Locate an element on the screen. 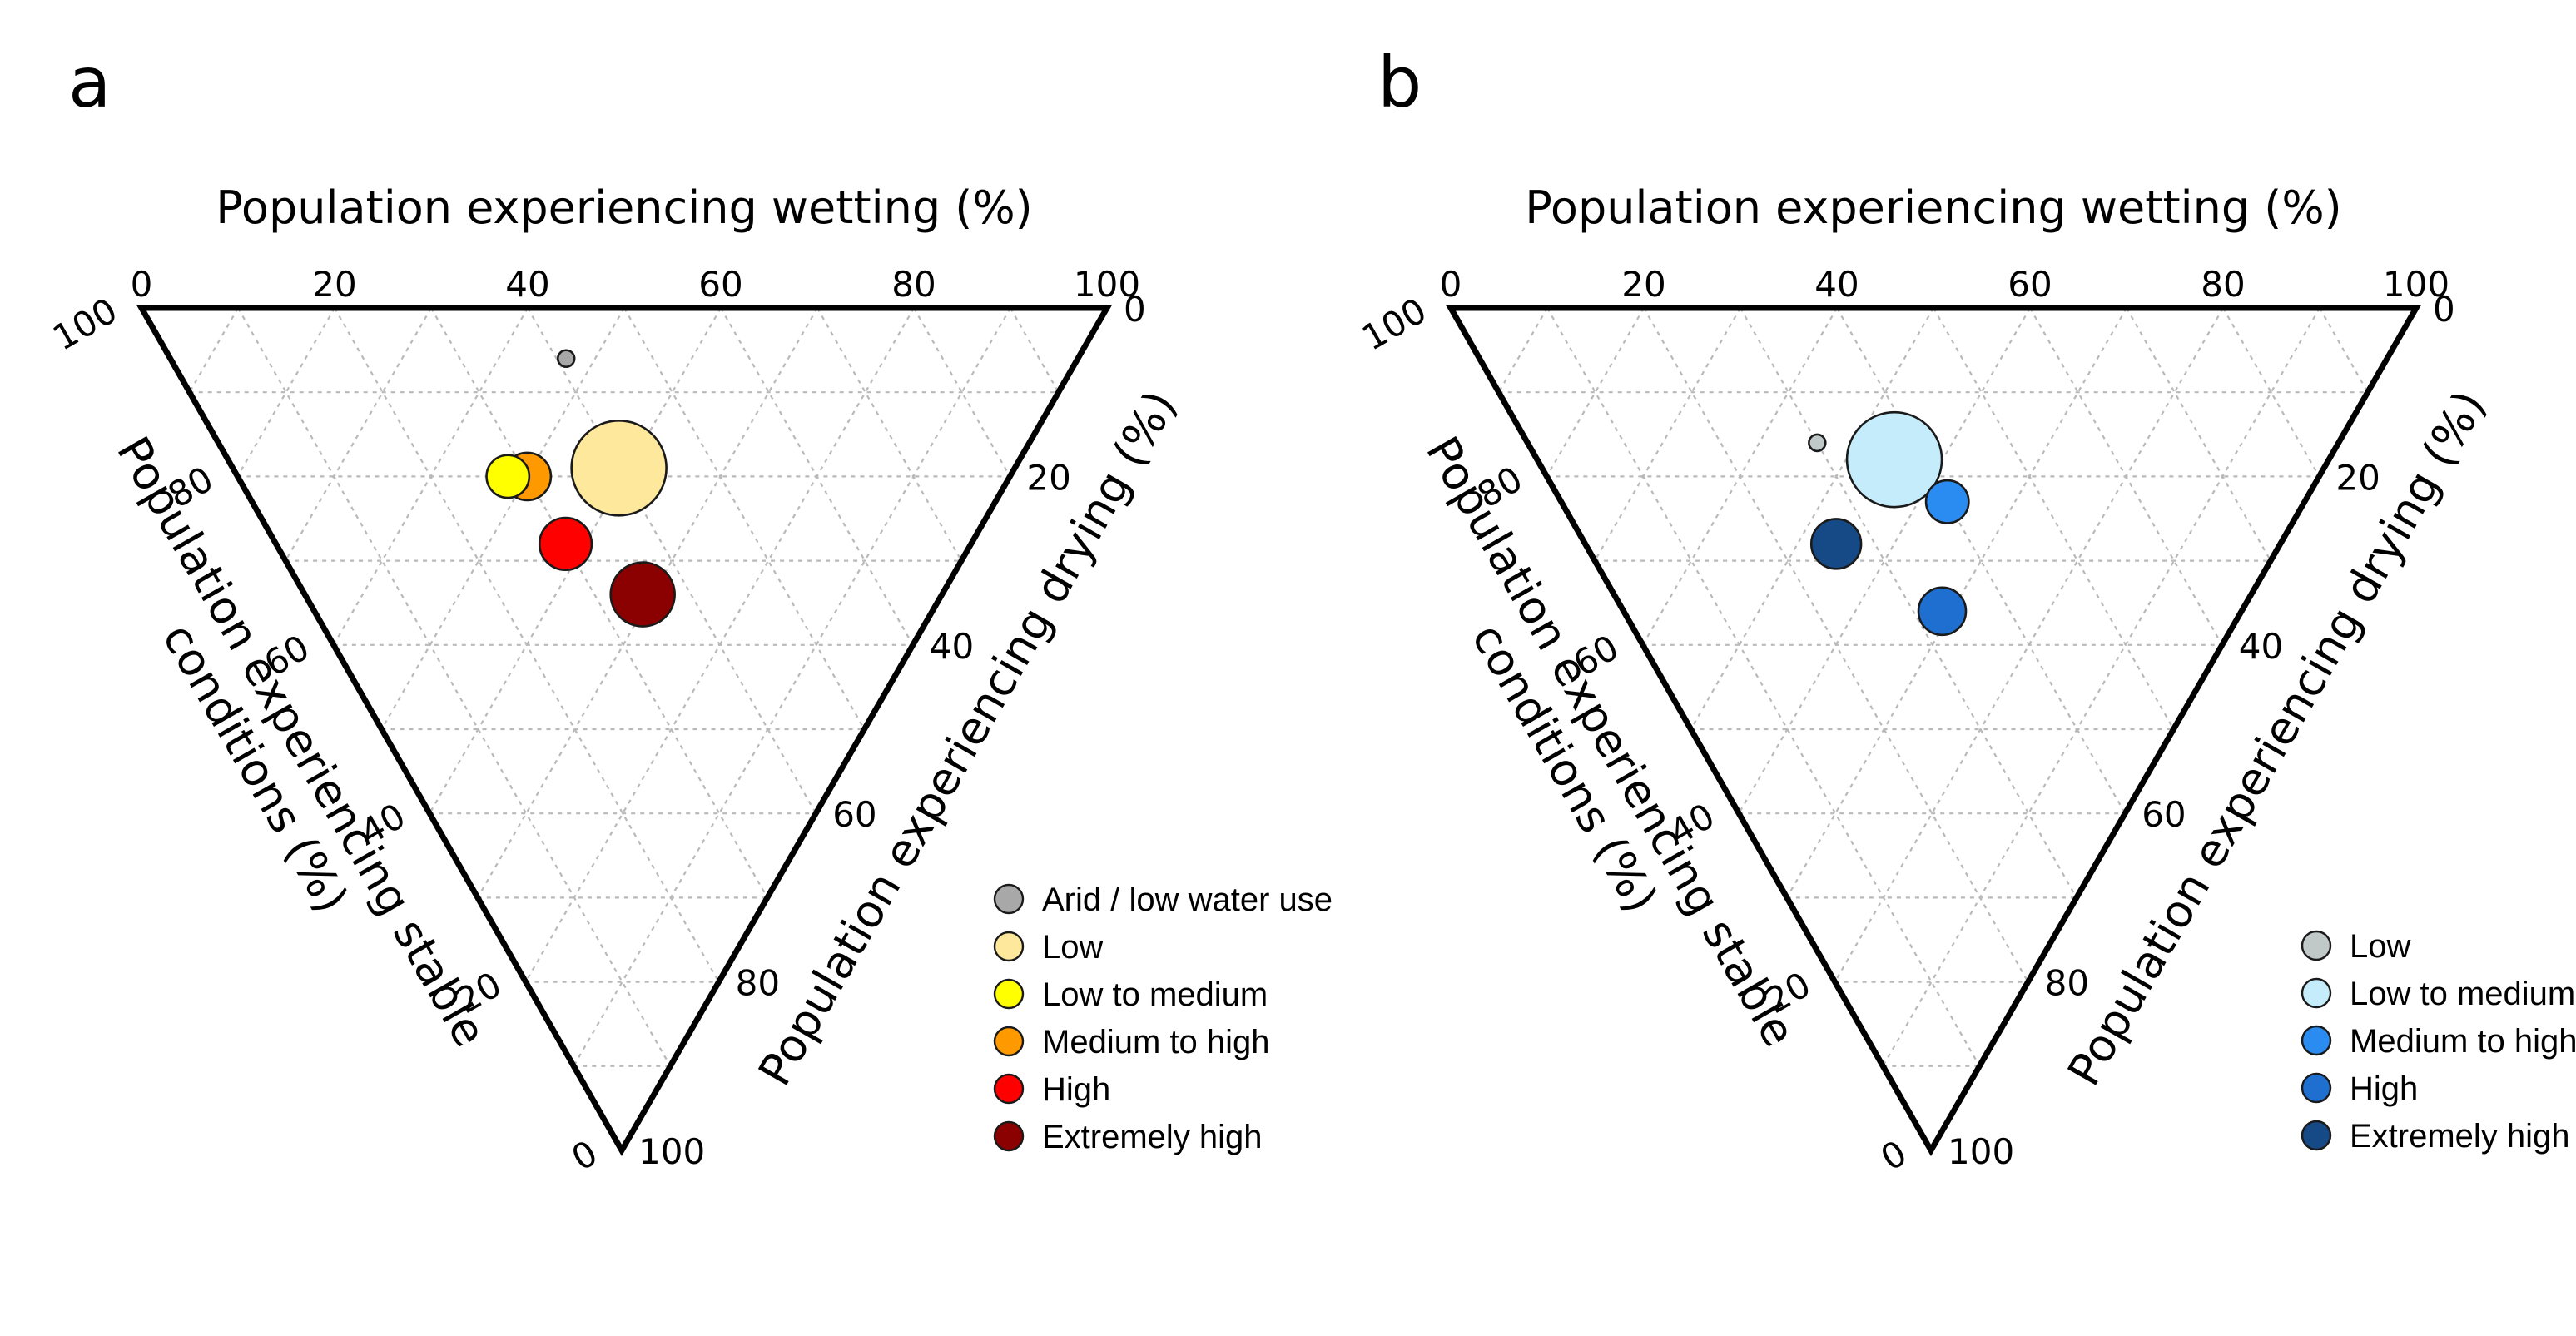  bubble-arid-low-water-use is located at coordinates (566, 359).